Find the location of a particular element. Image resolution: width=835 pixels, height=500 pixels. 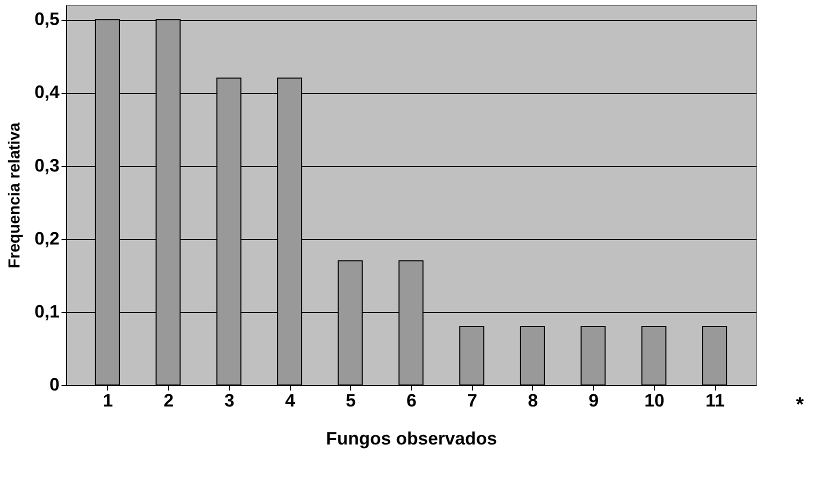

x-axis-title: Fungos observados is located at coordinates (412, 438).